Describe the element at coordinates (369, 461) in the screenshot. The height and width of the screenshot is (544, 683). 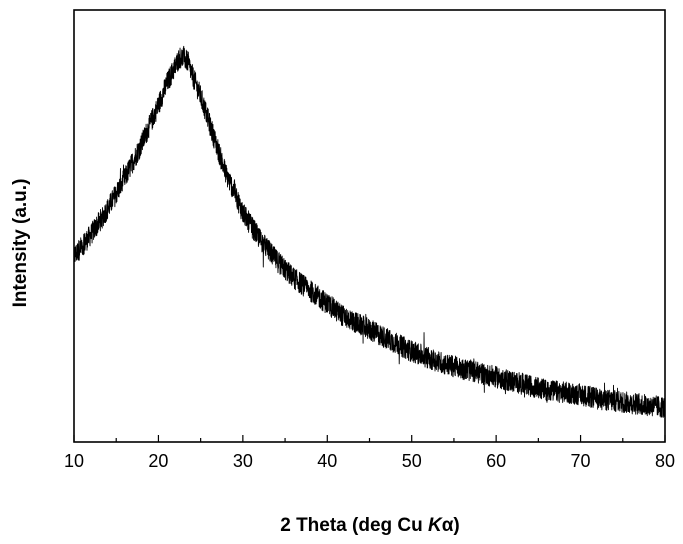
I see `x-tick-labels: 10 20 30 40 50 60 70 80` at that location.